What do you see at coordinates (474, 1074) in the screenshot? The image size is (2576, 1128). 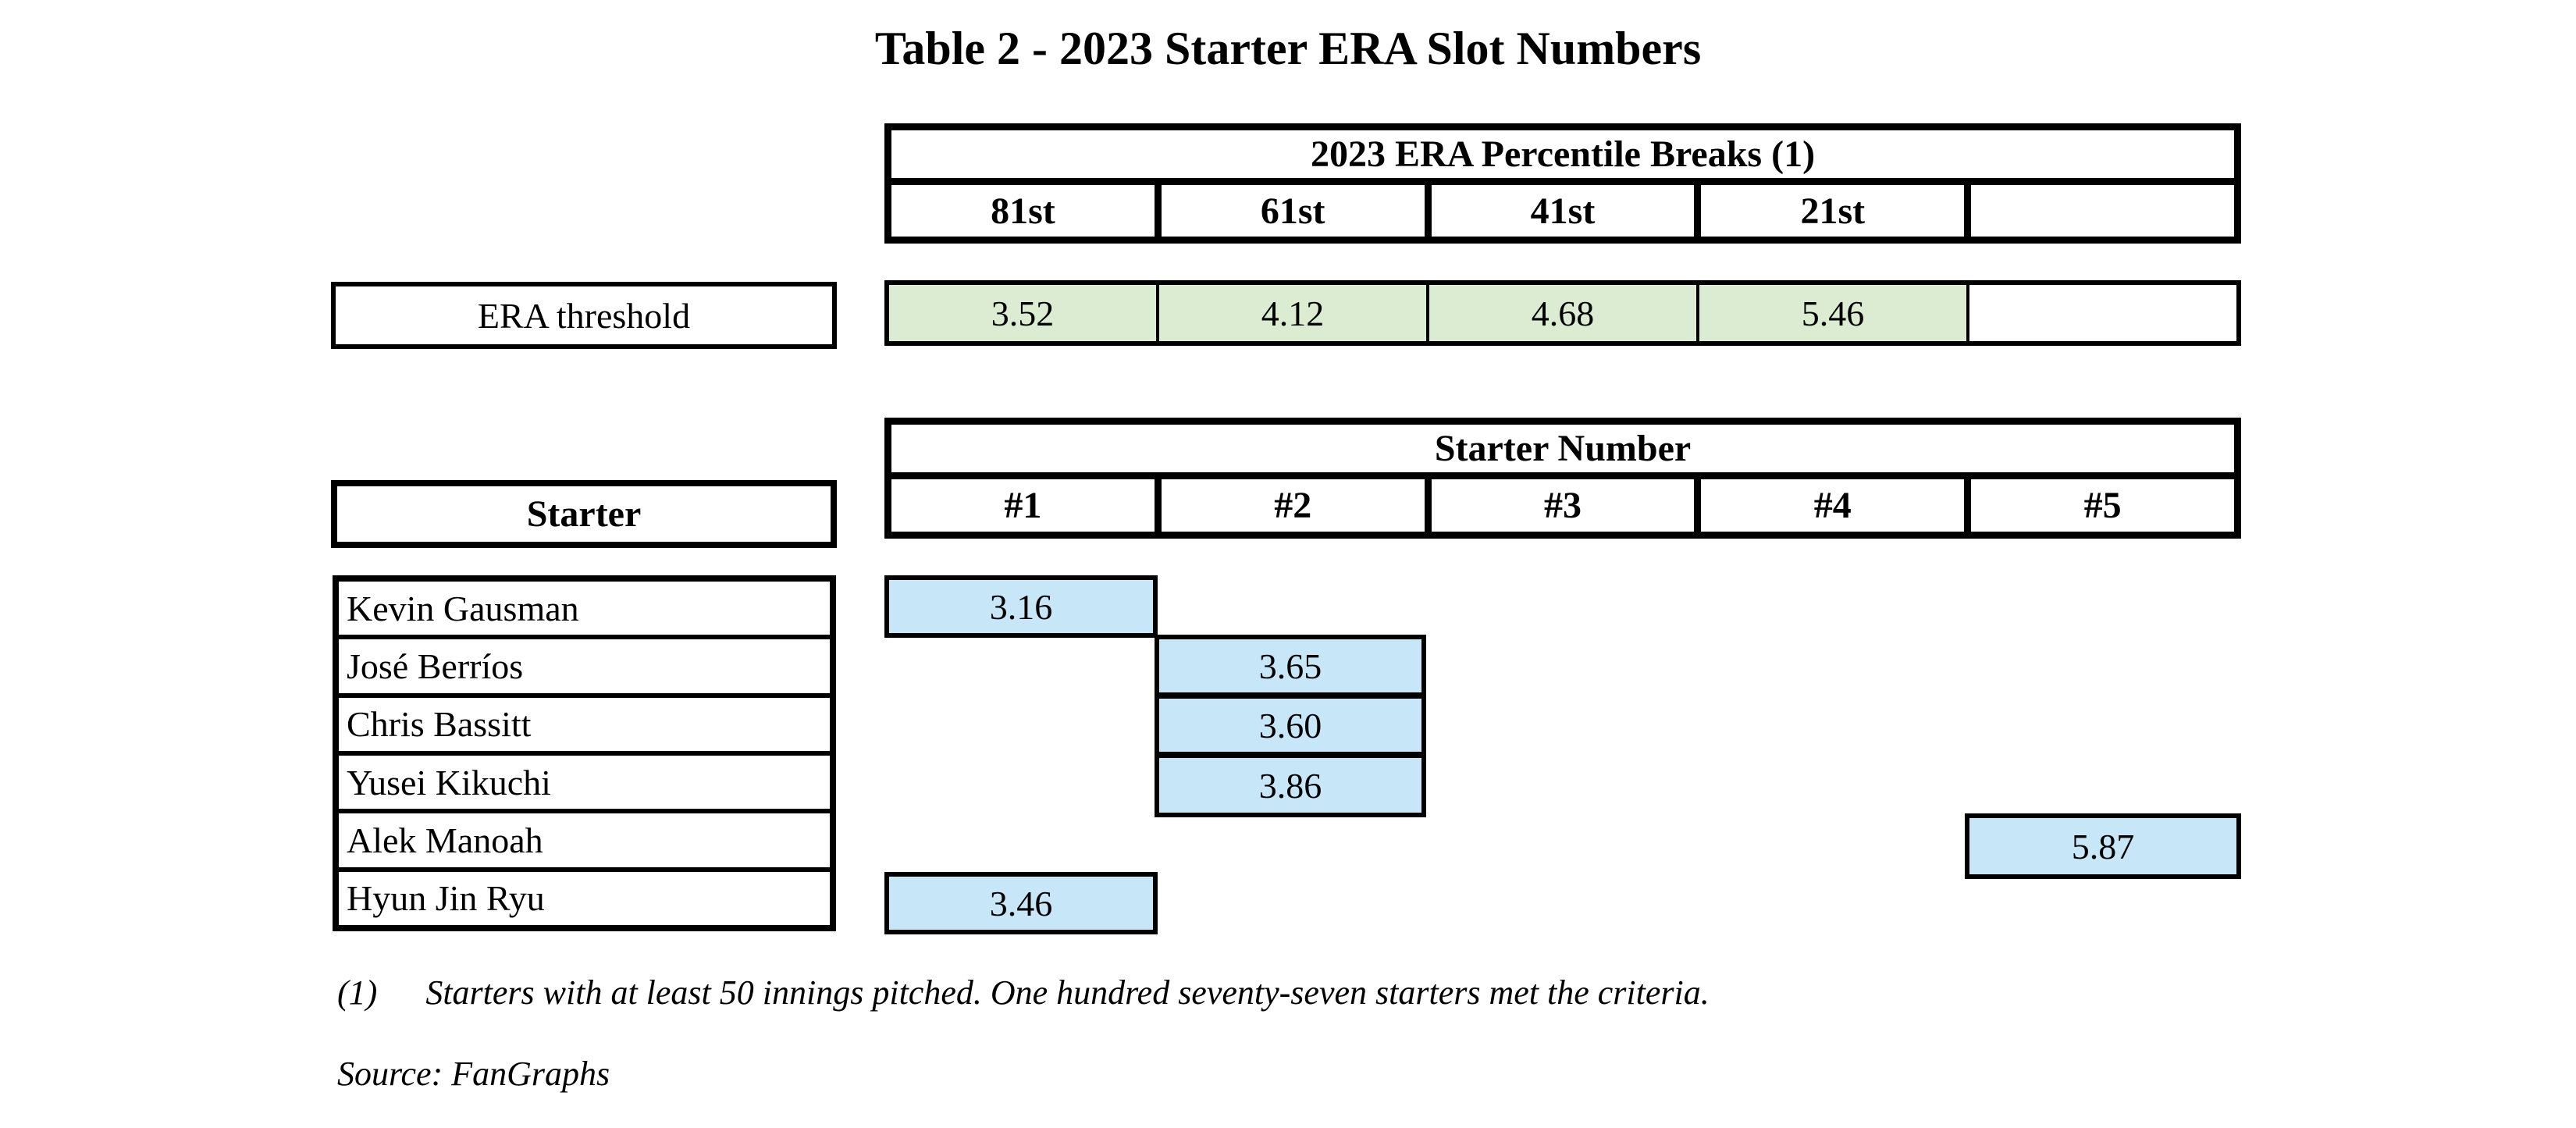 I see `source-line: Source: FanGraphs` at bounding box center [474, 1074].